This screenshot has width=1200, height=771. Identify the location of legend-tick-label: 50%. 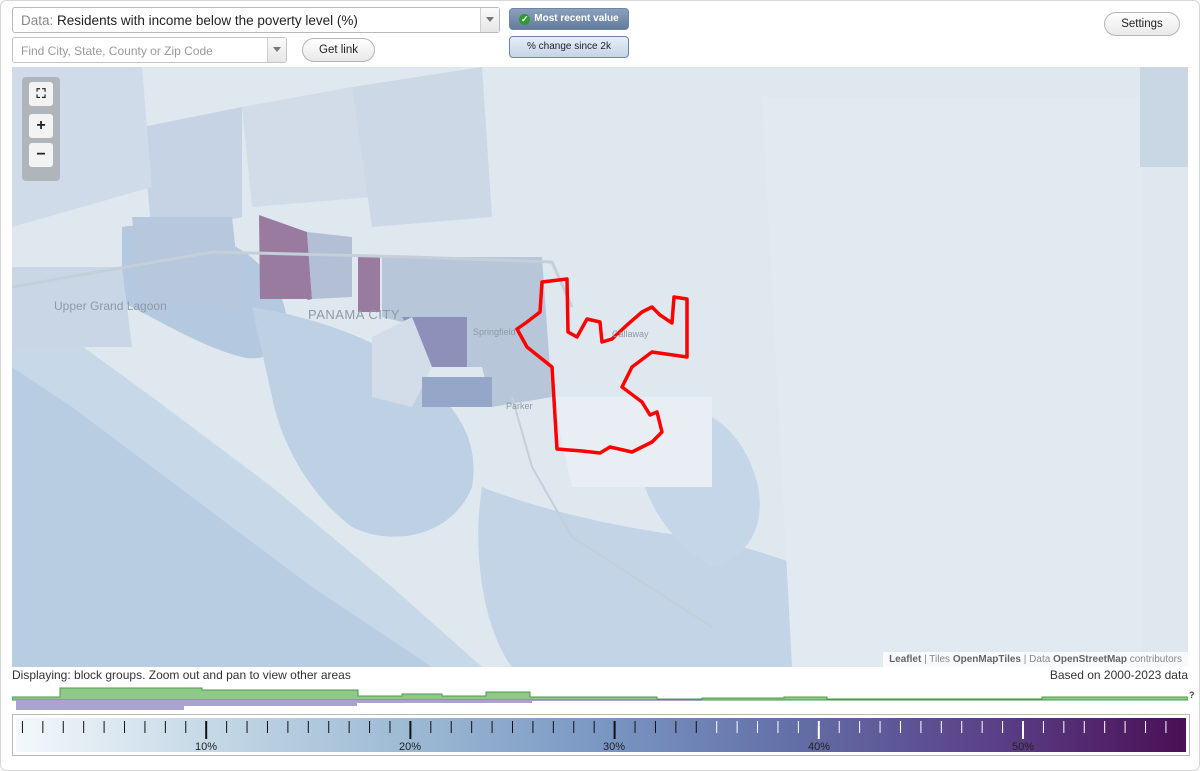
(1023, 747).